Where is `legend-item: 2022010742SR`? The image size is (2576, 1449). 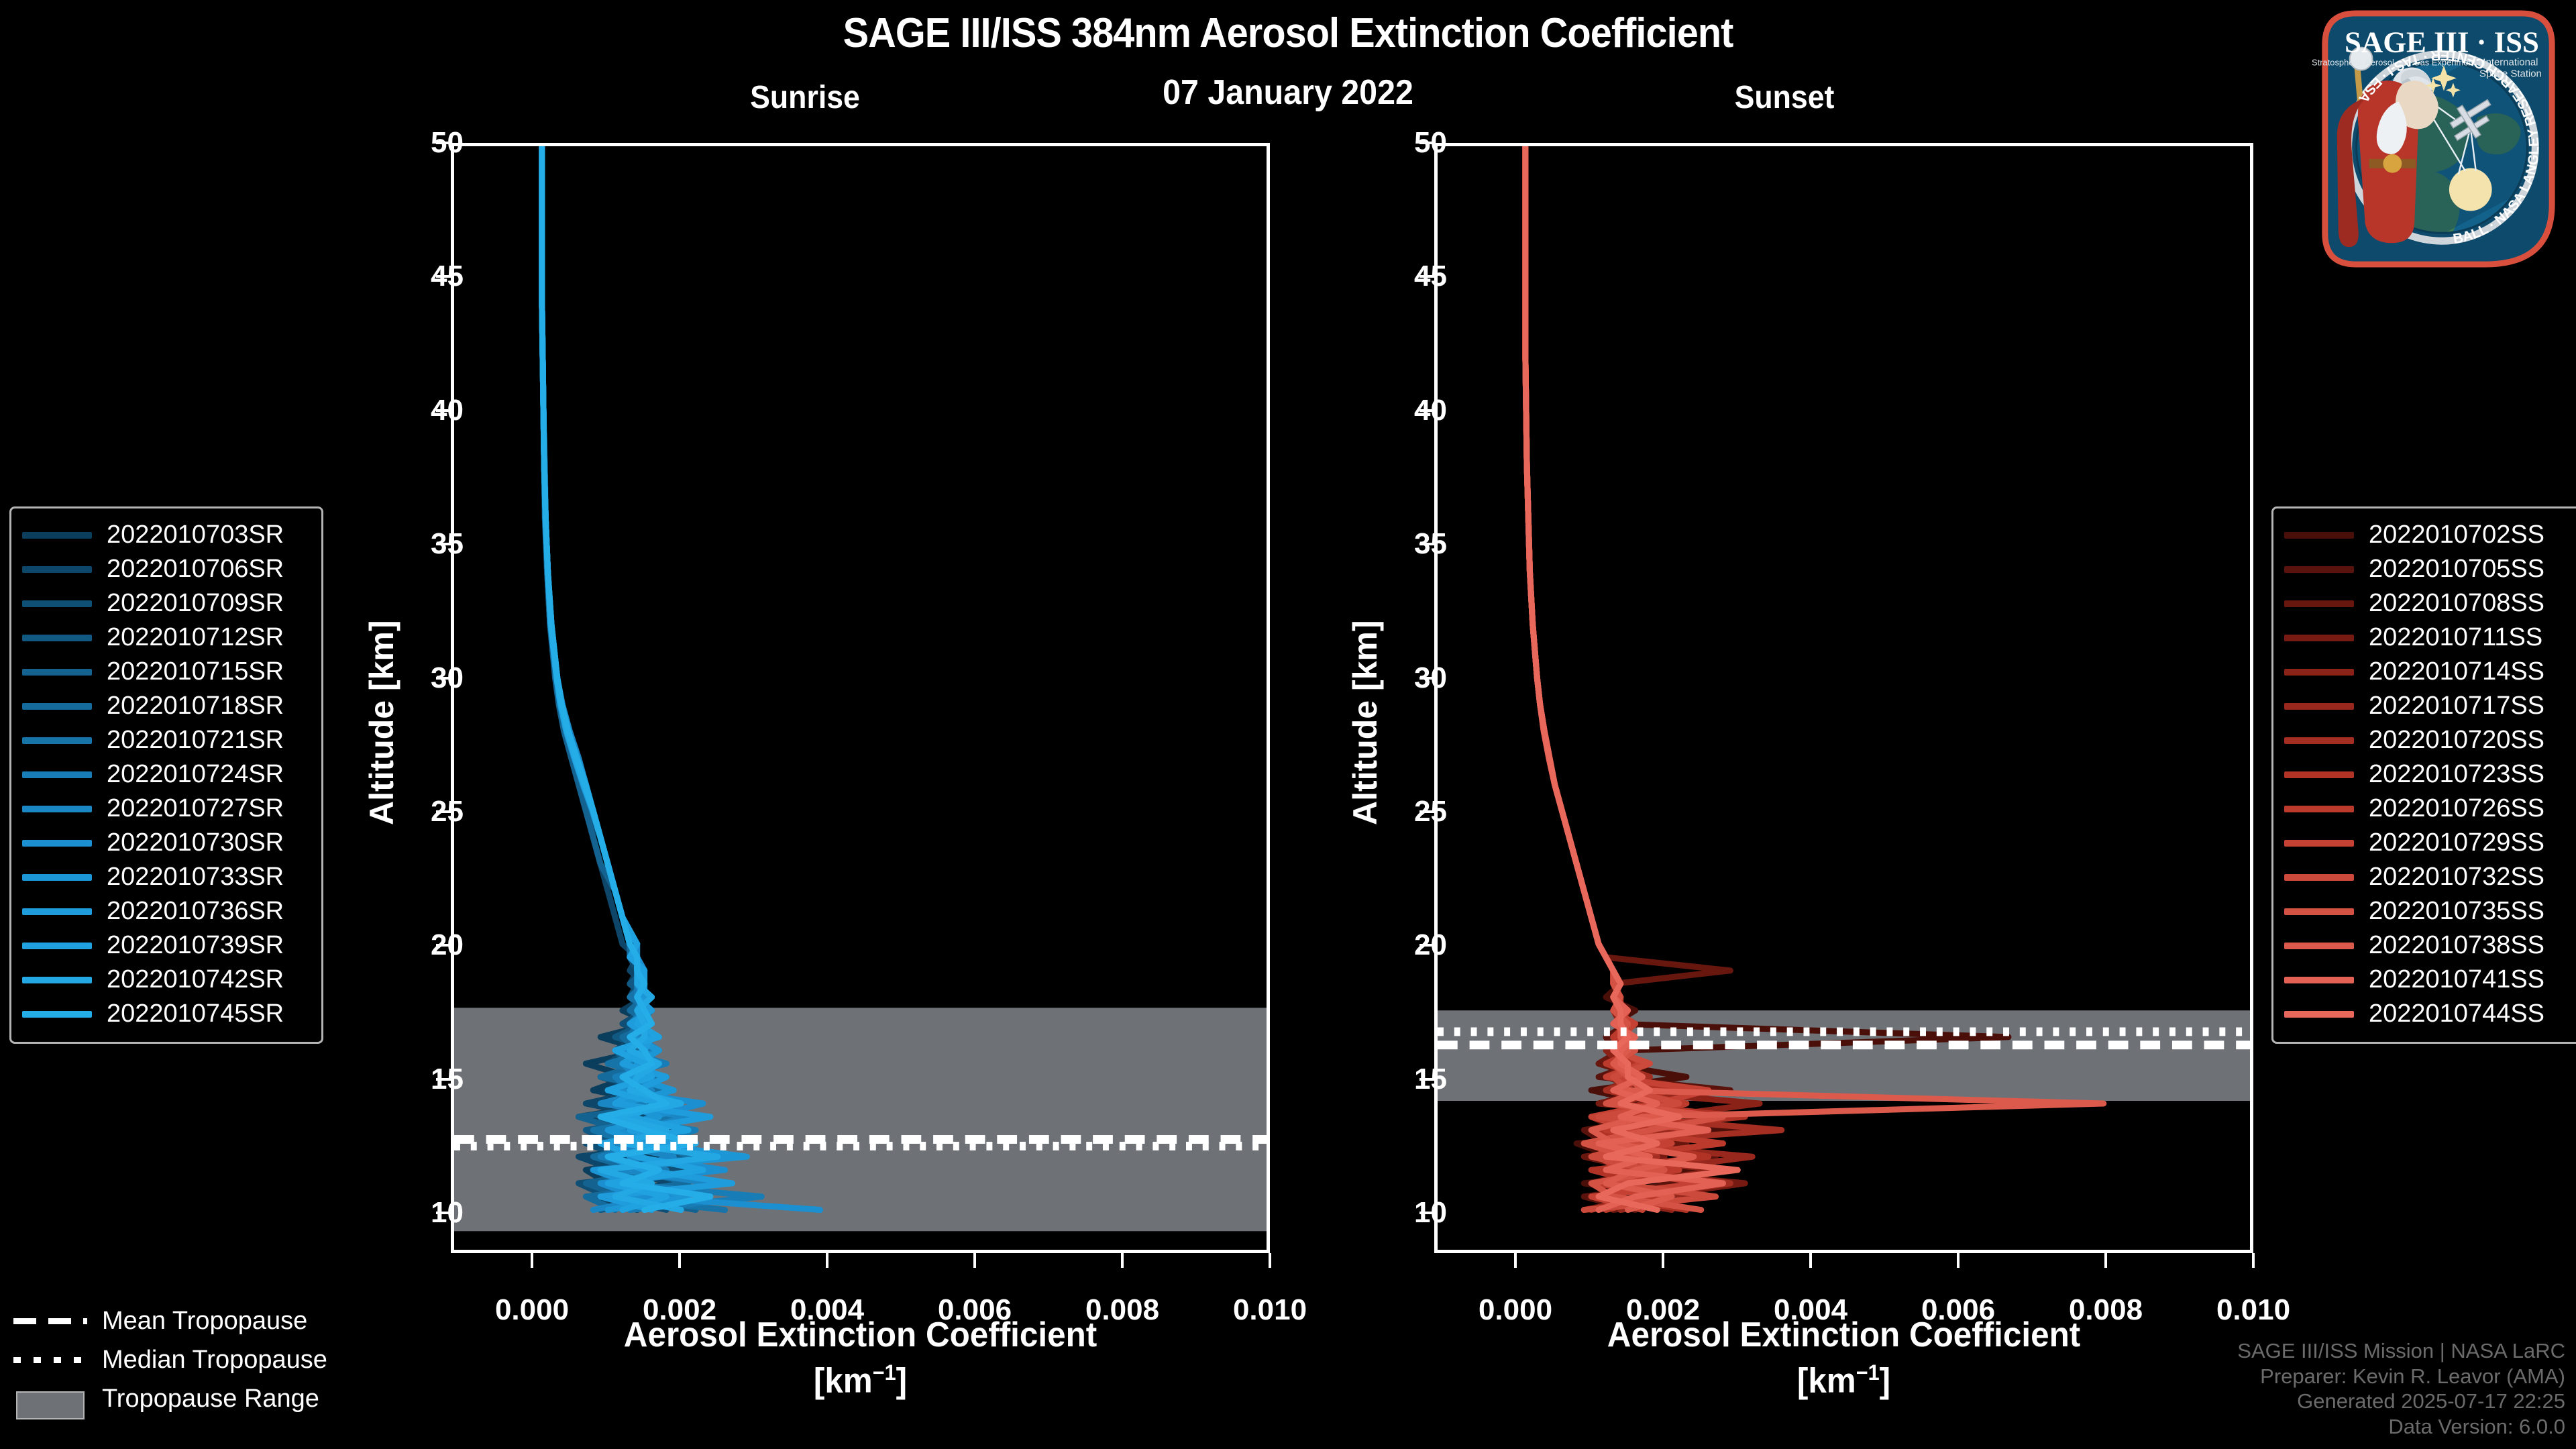 legend-item: 2022010742SR is located at coordinates (166, 980).